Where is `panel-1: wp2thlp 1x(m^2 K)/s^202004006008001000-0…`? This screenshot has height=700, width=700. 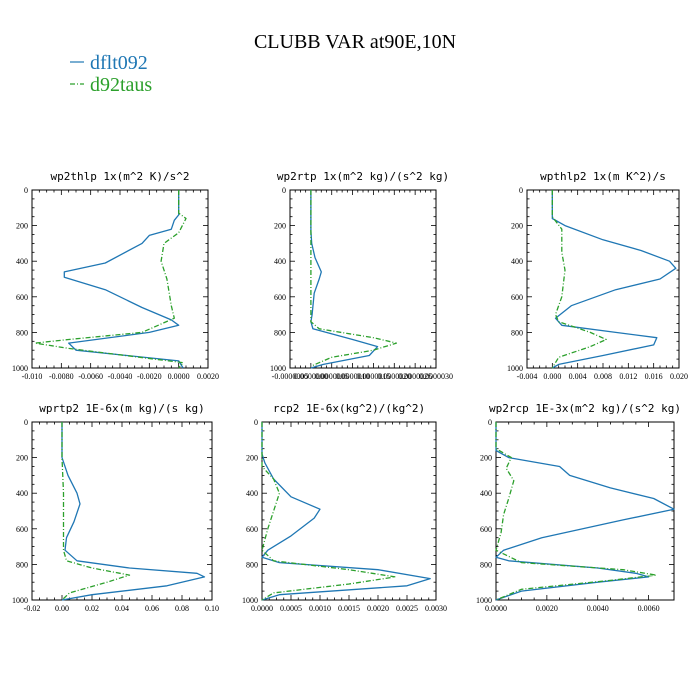 panel-1: wp2thlp 1x(m^2 K)/s^202004006008001000-0… is located at coordinates (115, 275).